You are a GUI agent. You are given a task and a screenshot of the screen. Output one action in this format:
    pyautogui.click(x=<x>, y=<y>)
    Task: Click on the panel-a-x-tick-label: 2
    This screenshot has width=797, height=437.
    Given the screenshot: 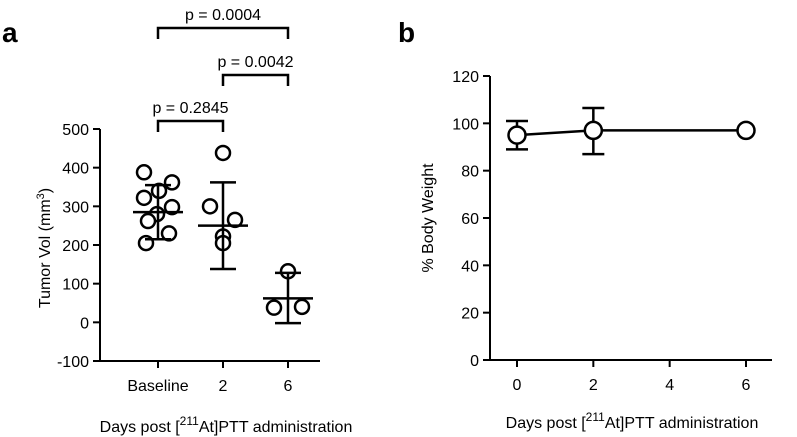 What is the action you would take?
    pyautogui.click(x=223, y=386)
    